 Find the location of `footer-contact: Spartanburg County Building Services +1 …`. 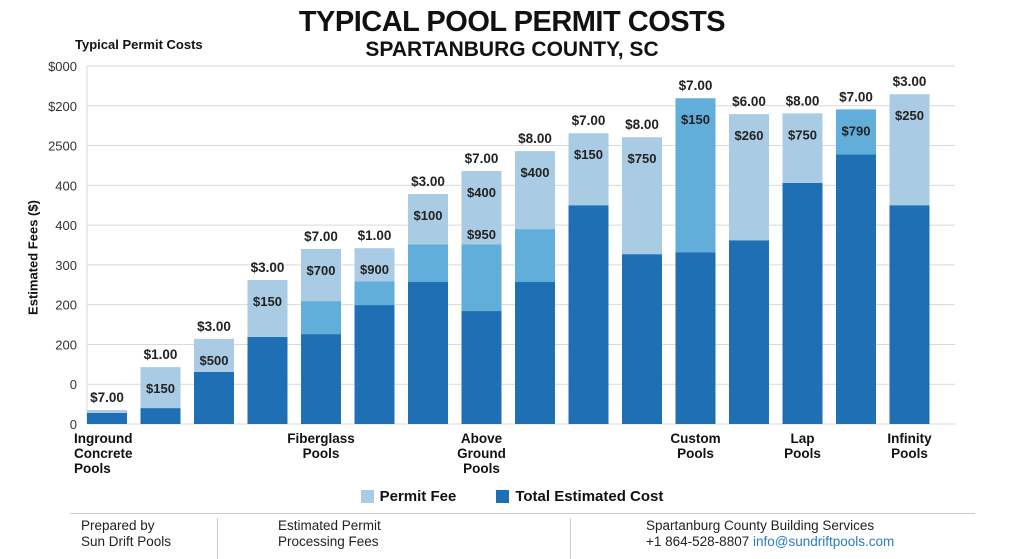

footer-contact: Spartanburg County Building Services +1 … is located at coordinates (770, 534).